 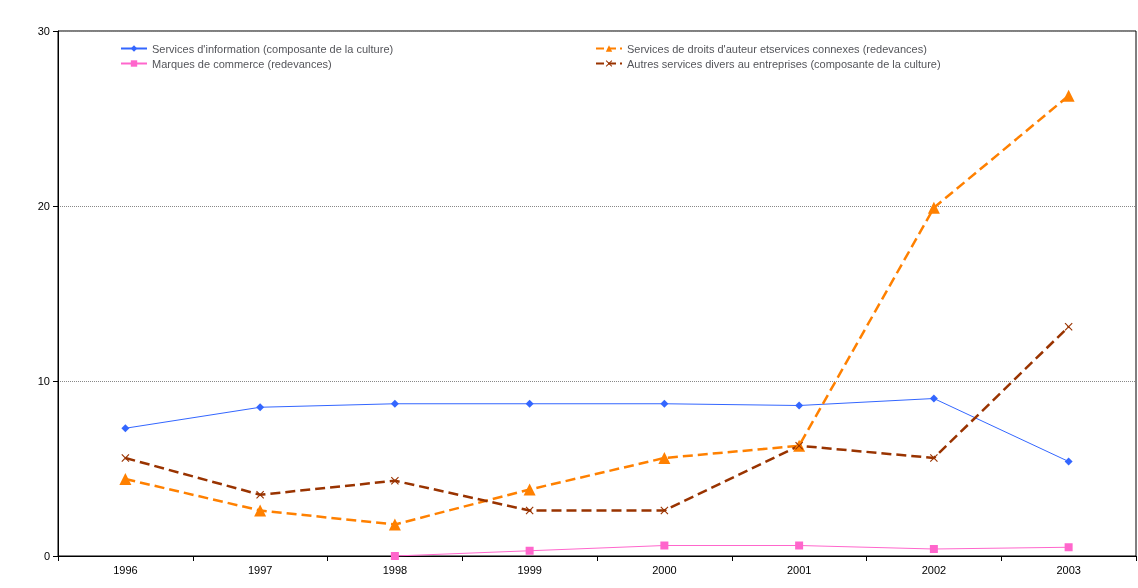 I want to click on legend-label: Autres services divers au entreprises (composante de la culture), so click(x=784, y=63).